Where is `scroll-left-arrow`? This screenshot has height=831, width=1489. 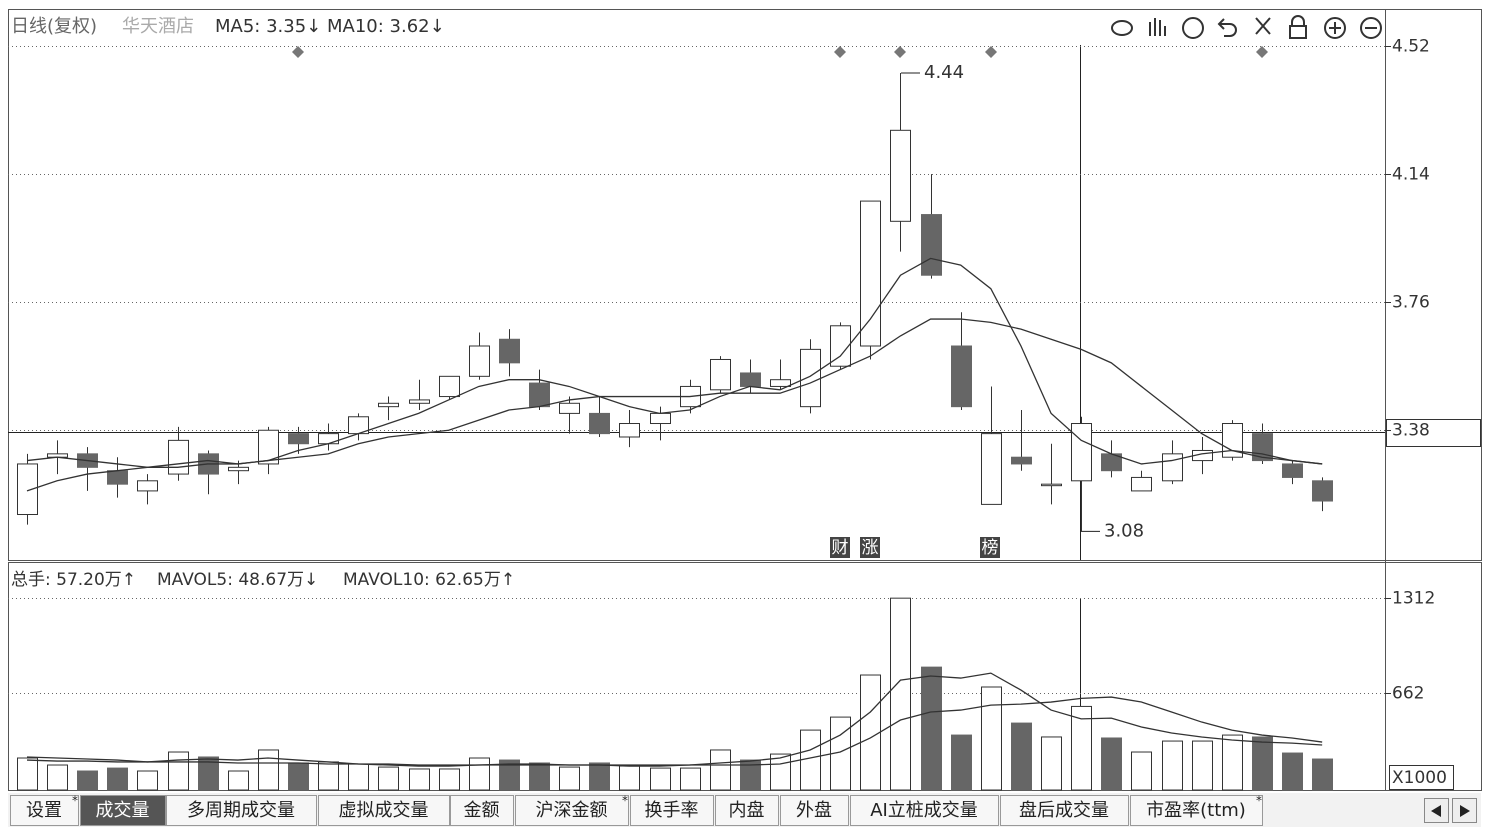 scroll-left-arrow is located at coordinates (1436, 811).